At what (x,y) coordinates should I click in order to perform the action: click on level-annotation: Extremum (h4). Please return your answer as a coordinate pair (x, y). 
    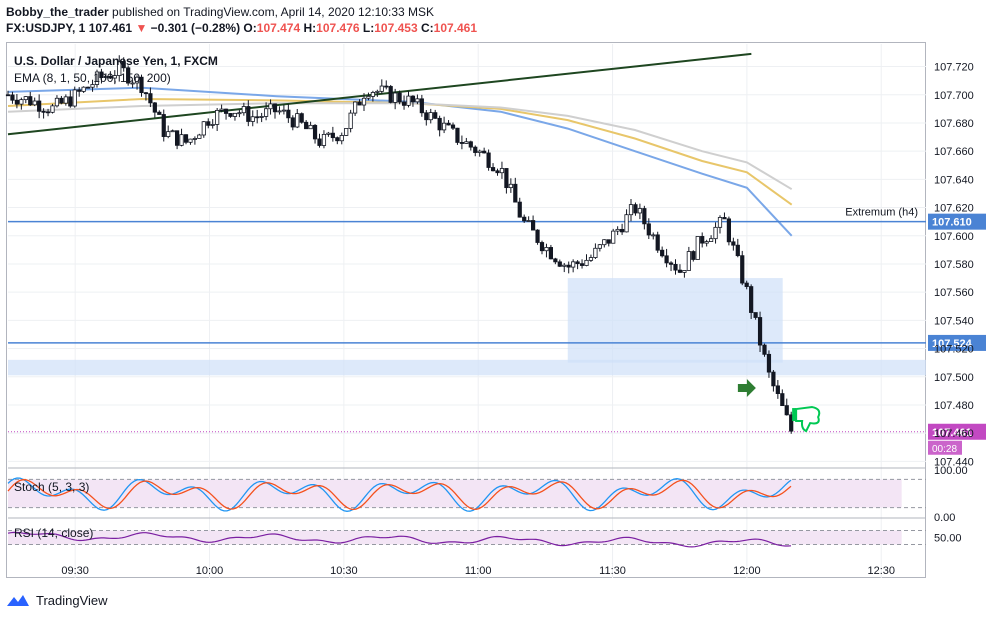
    Looking at the image, I should click on (881, 213).